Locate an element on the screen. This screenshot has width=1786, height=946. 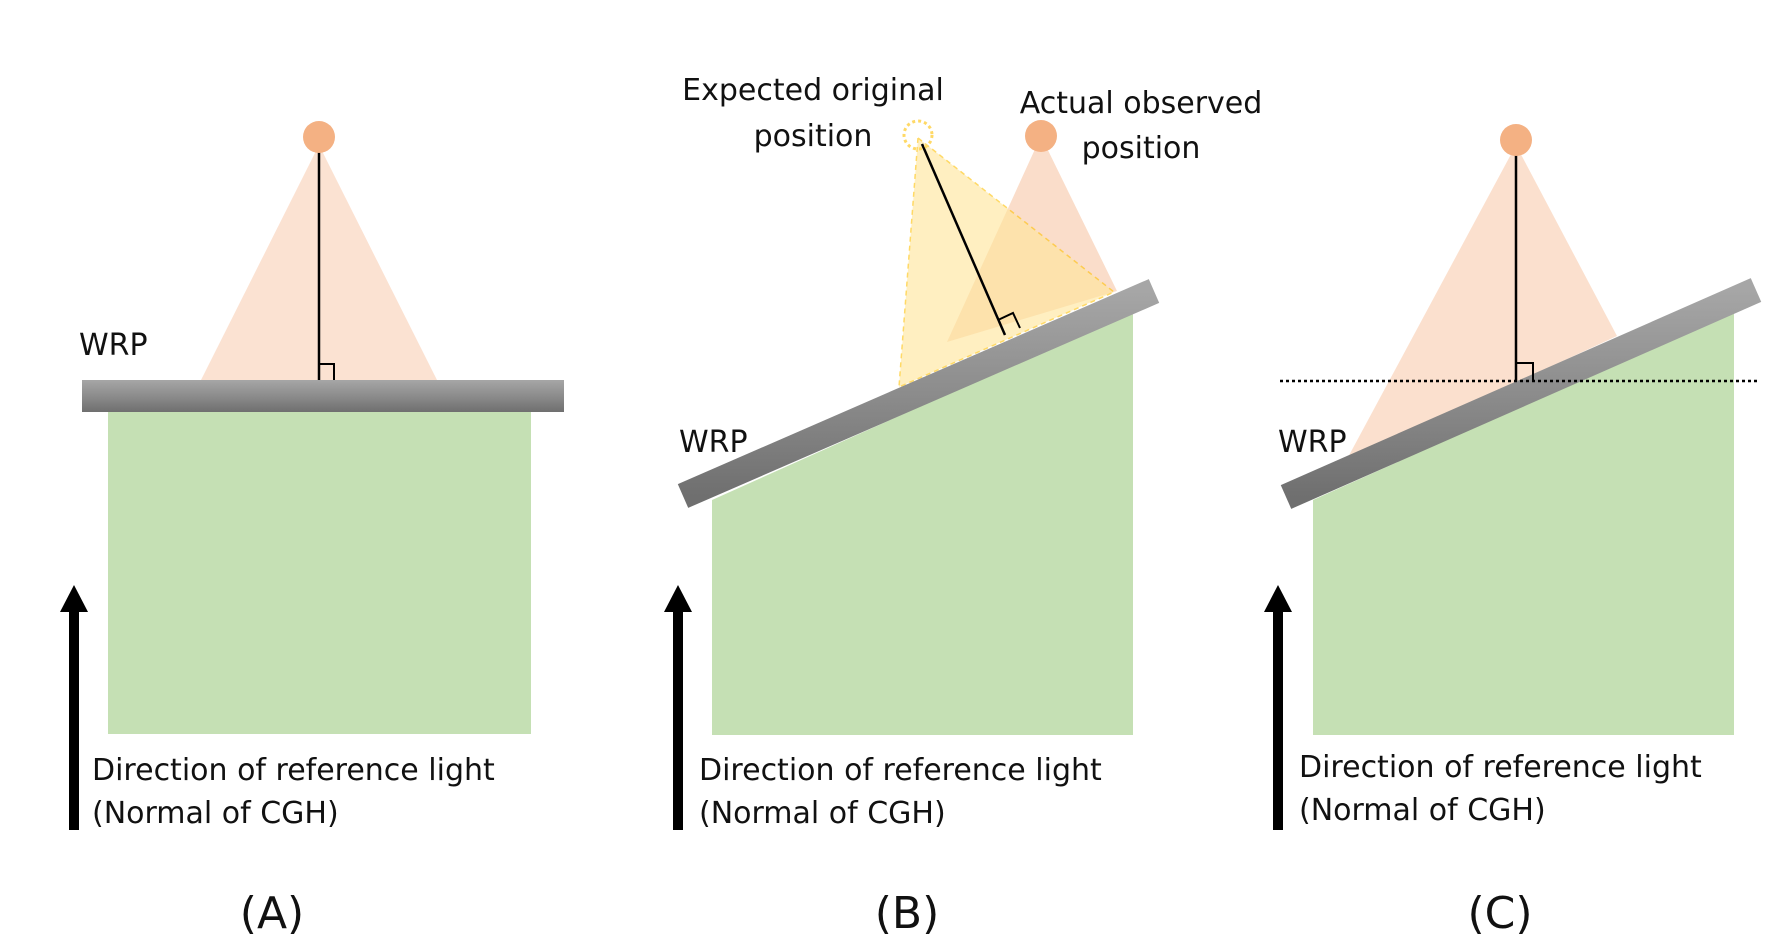
expected-label-line1: Expected original is located at coordinates (813, 90).